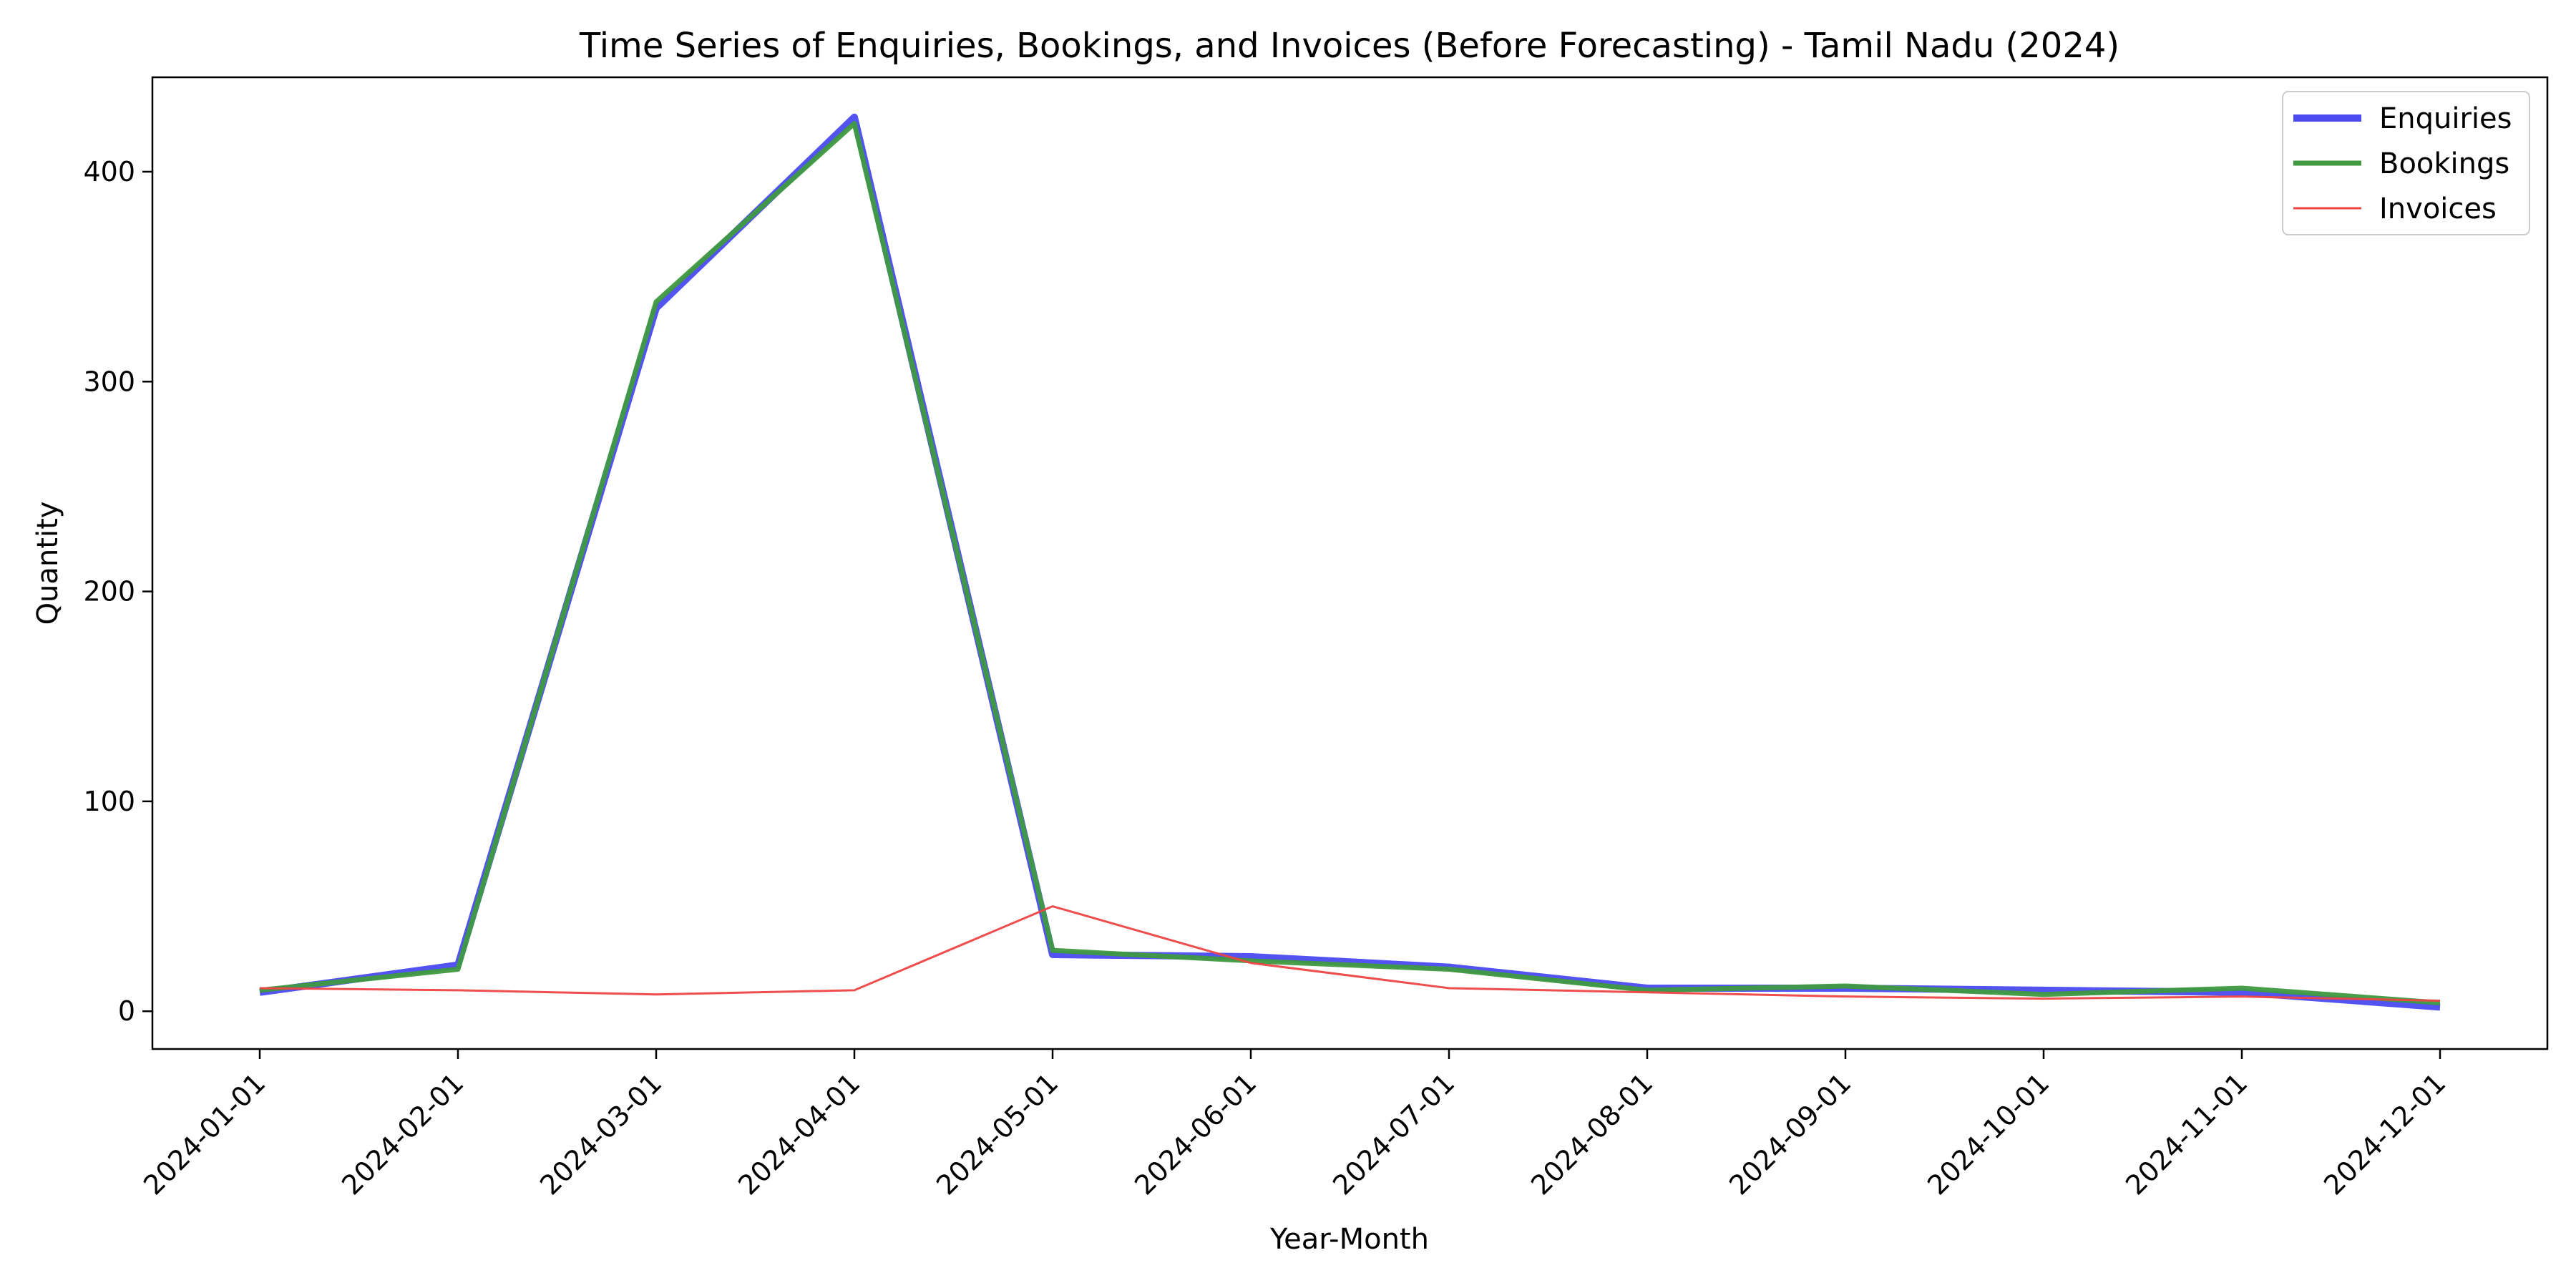 This screenshot has width=2576, height=1288. I want to click on x-tick-label: 2024-04-01, so click(799, 1134).